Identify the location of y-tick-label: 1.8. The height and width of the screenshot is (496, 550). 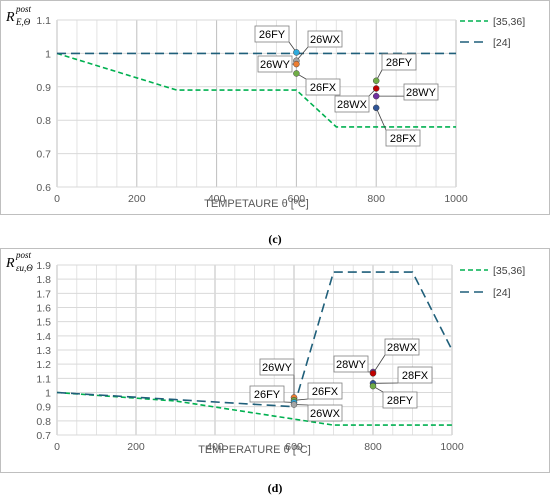
(43, 280).